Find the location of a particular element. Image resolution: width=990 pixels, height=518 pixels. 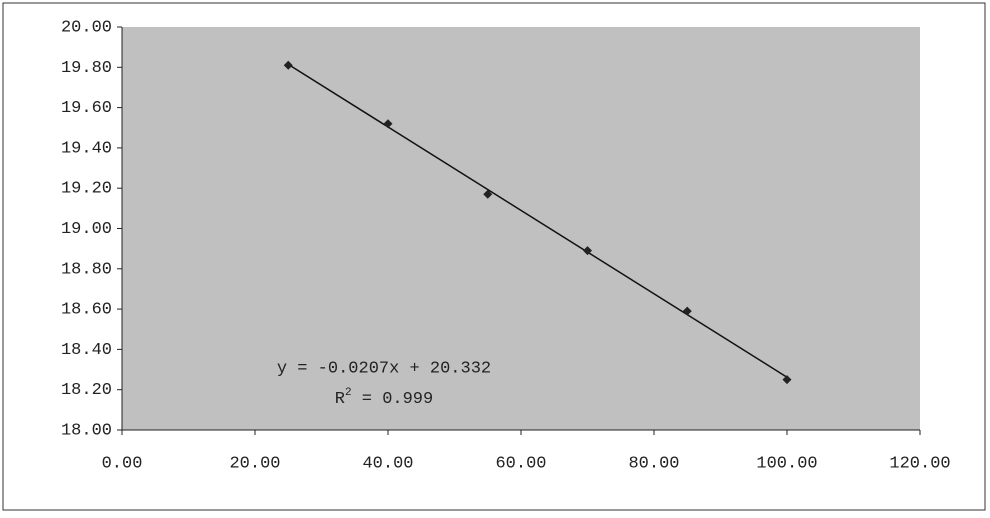

r-squared: R2 = 0.999 is located at coordinates (384, 398).